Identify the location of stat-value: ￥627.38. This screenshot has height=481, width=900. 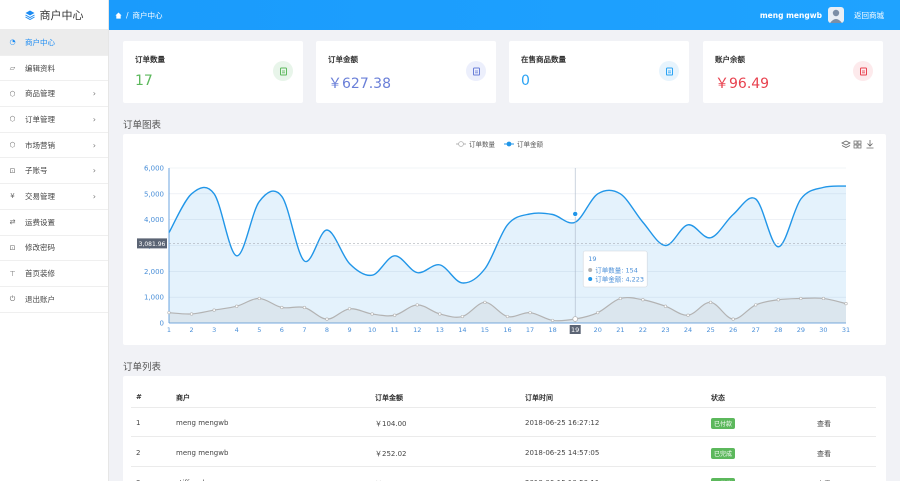
(359, 84).